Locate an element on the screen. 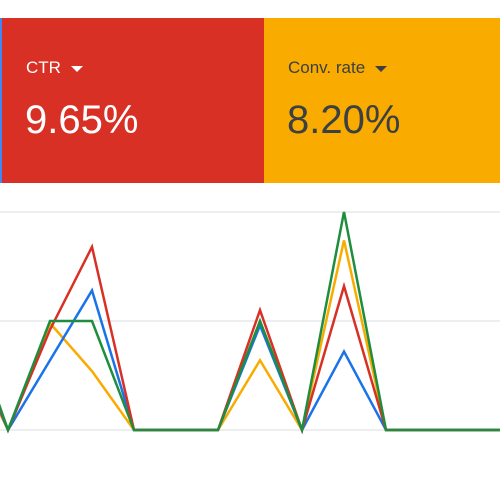 The height and width of the screenshot is (500, 500). metric-label-text: CTR is located at coordinates (43, 67).